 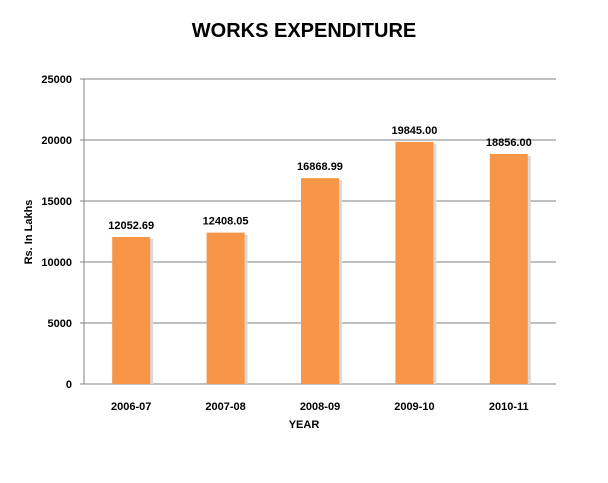 I want to click on chart-title: WORKS EXPENDITURE, so click(x=304, y=31).